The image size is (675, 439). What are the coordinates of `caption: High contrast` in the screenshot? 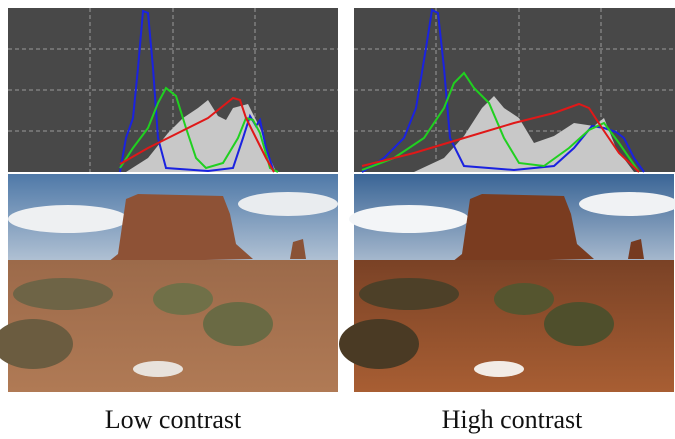 It's located at (513, 419).